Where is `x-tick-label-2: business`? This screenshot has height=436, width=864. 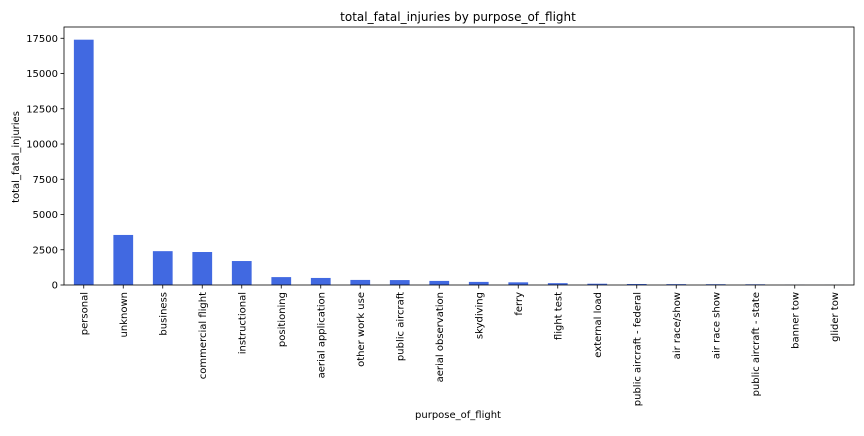 x-tick-label-2: business is located at coordinates (163, 314).